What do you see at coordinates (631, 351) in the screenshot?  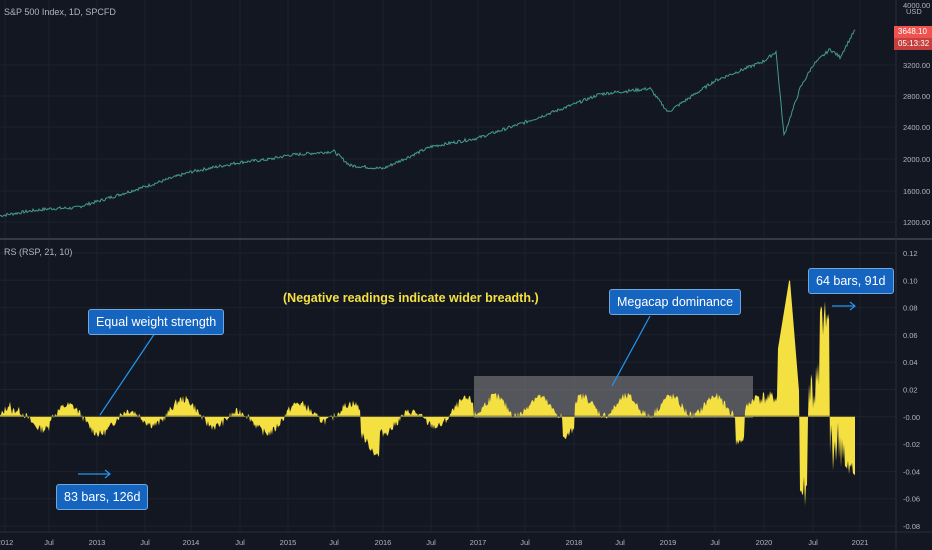 I see `megacap-pointer` at bounding box center [631, 351].